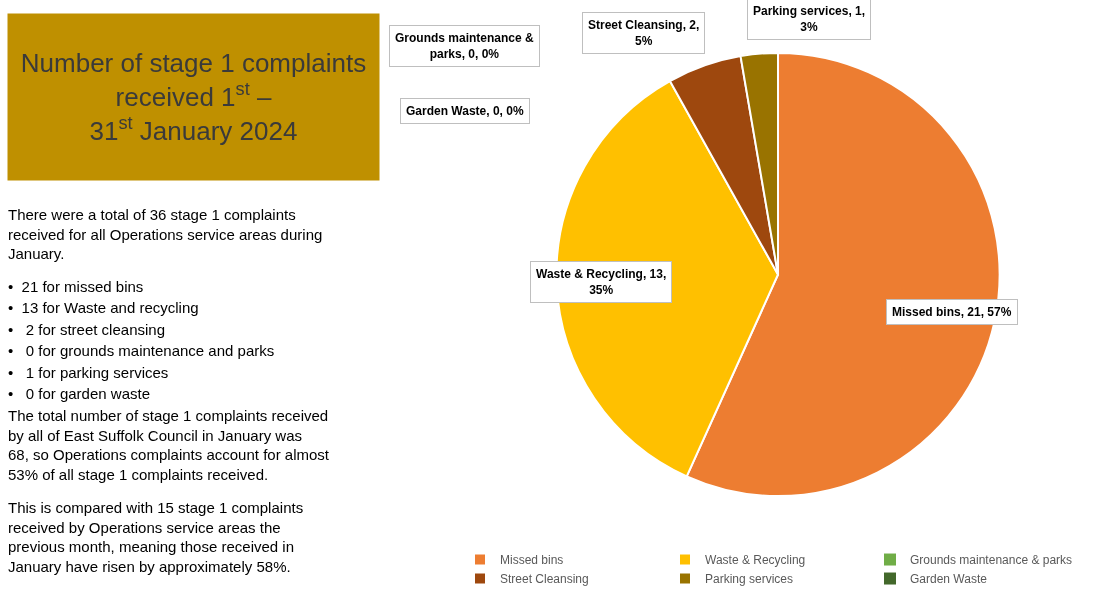  I want to click on text: • 13 for Waste and recycling, so click(103, 307).